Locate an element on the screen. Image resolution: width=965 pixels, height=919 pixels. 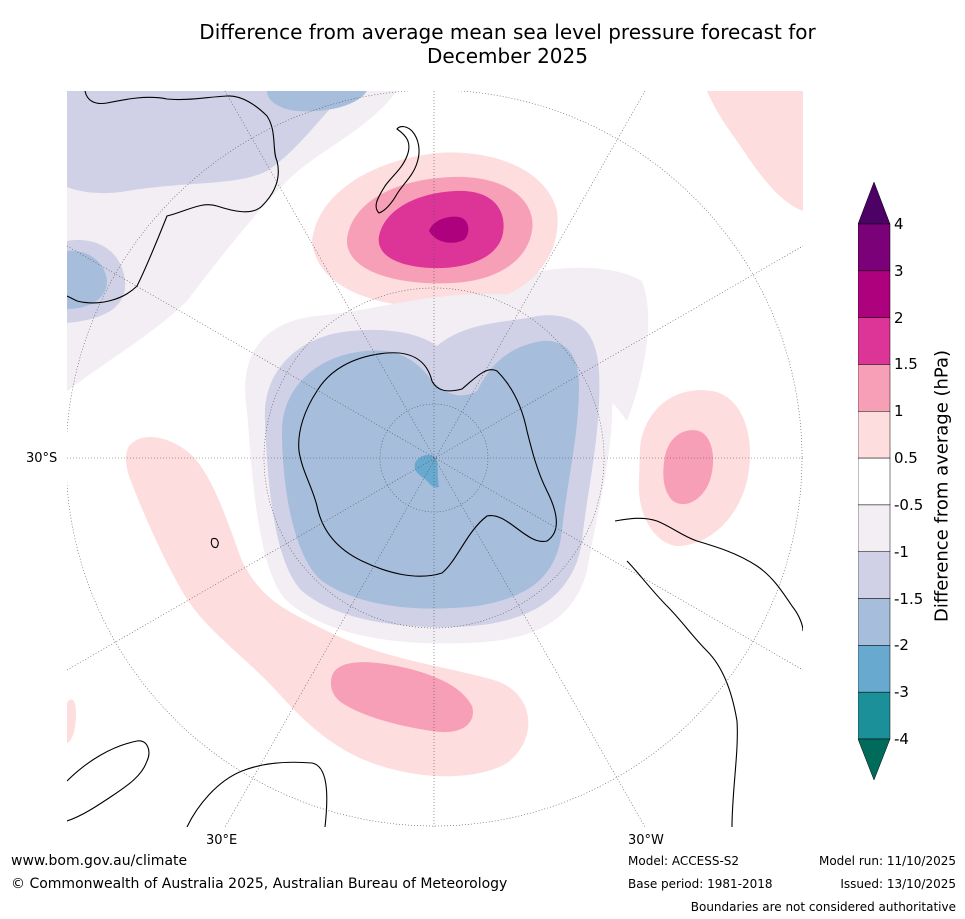
colorbar is located at coordinates (874, 481).